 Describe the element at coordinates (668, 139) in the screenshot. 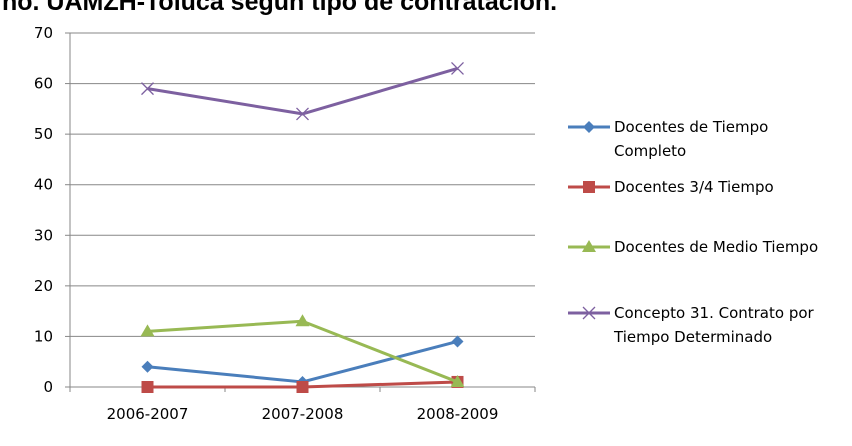

I see `legend-item: Docentes de Tiempo Completo` at that location.